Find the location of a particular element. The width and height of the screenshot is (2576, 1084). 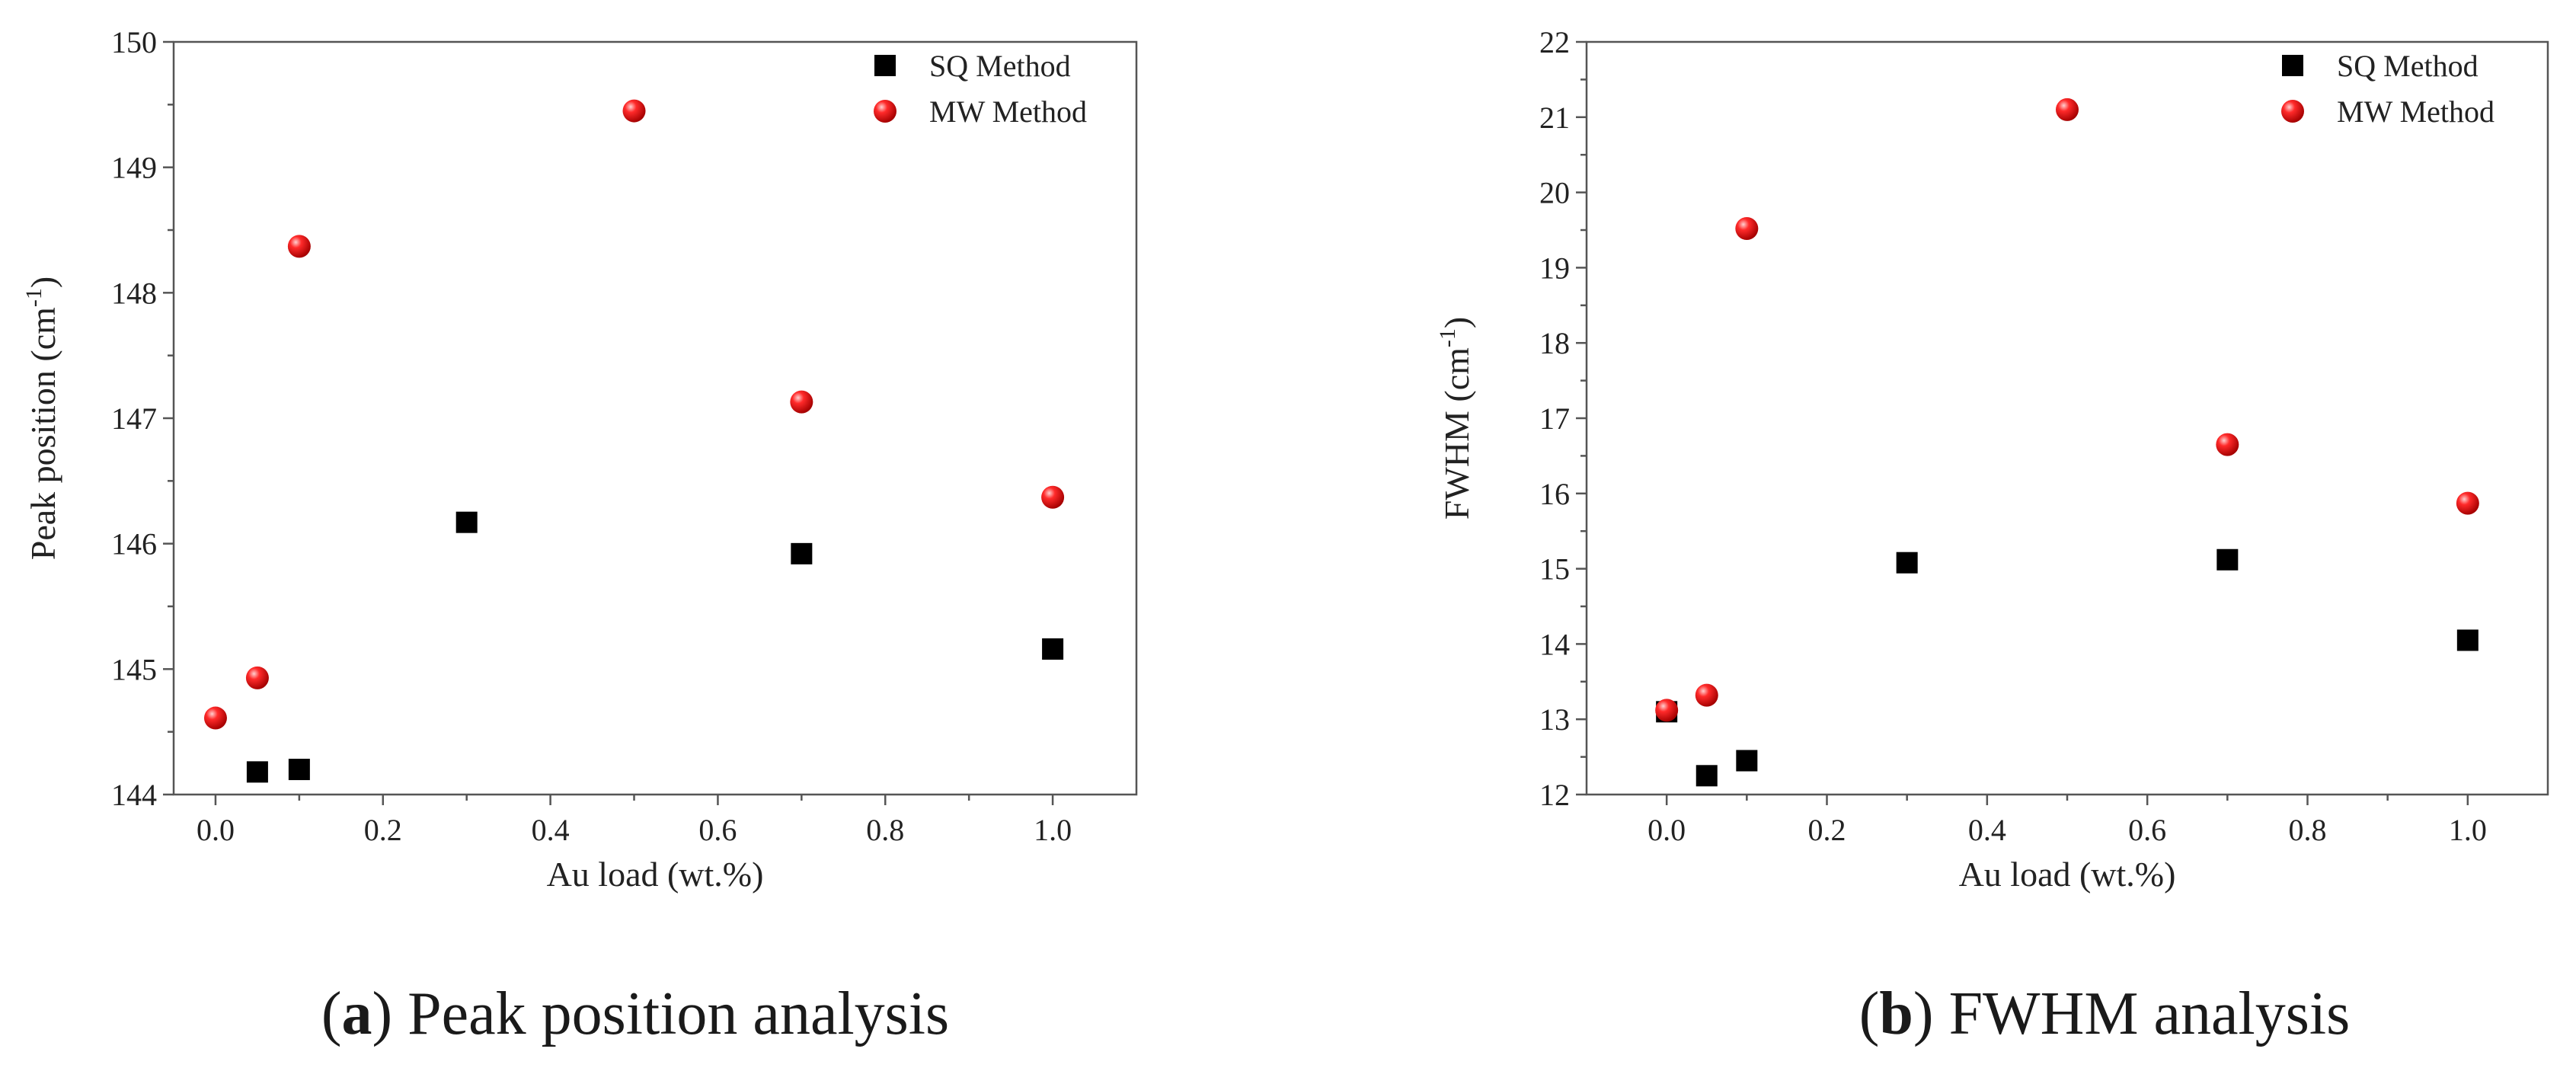

y-tick-label: 149 is located at coordinates (134, 168).